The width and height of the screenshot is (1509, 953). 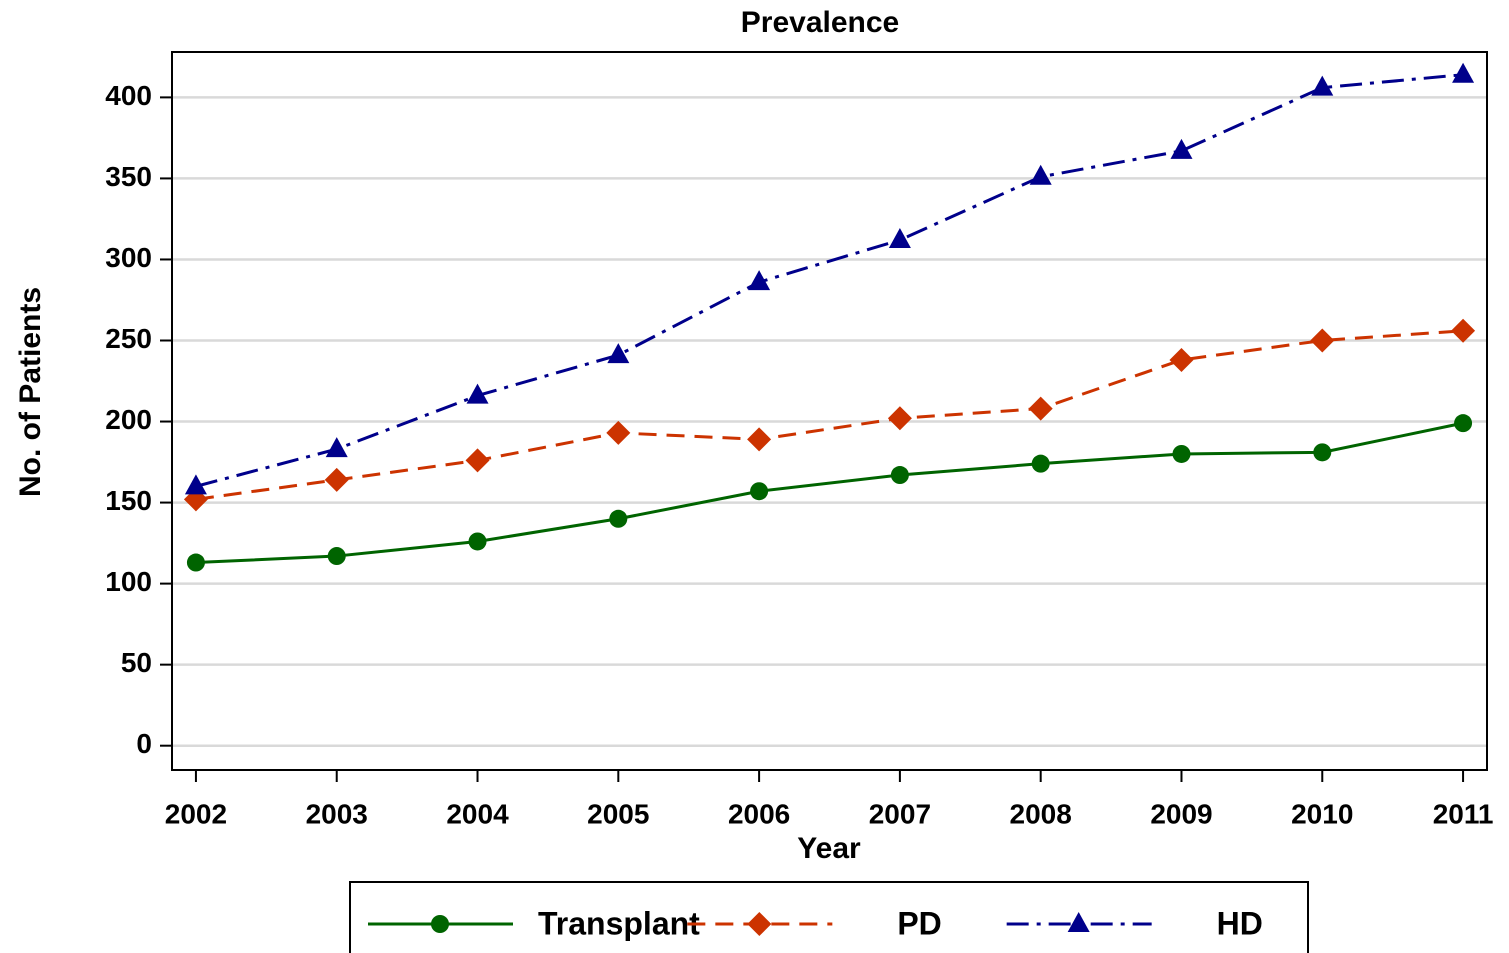 What do you see at coordinates (1463, 813) in the screenshot?
I see `x-tick-label: 2011` at bounding box center [1463, 813].